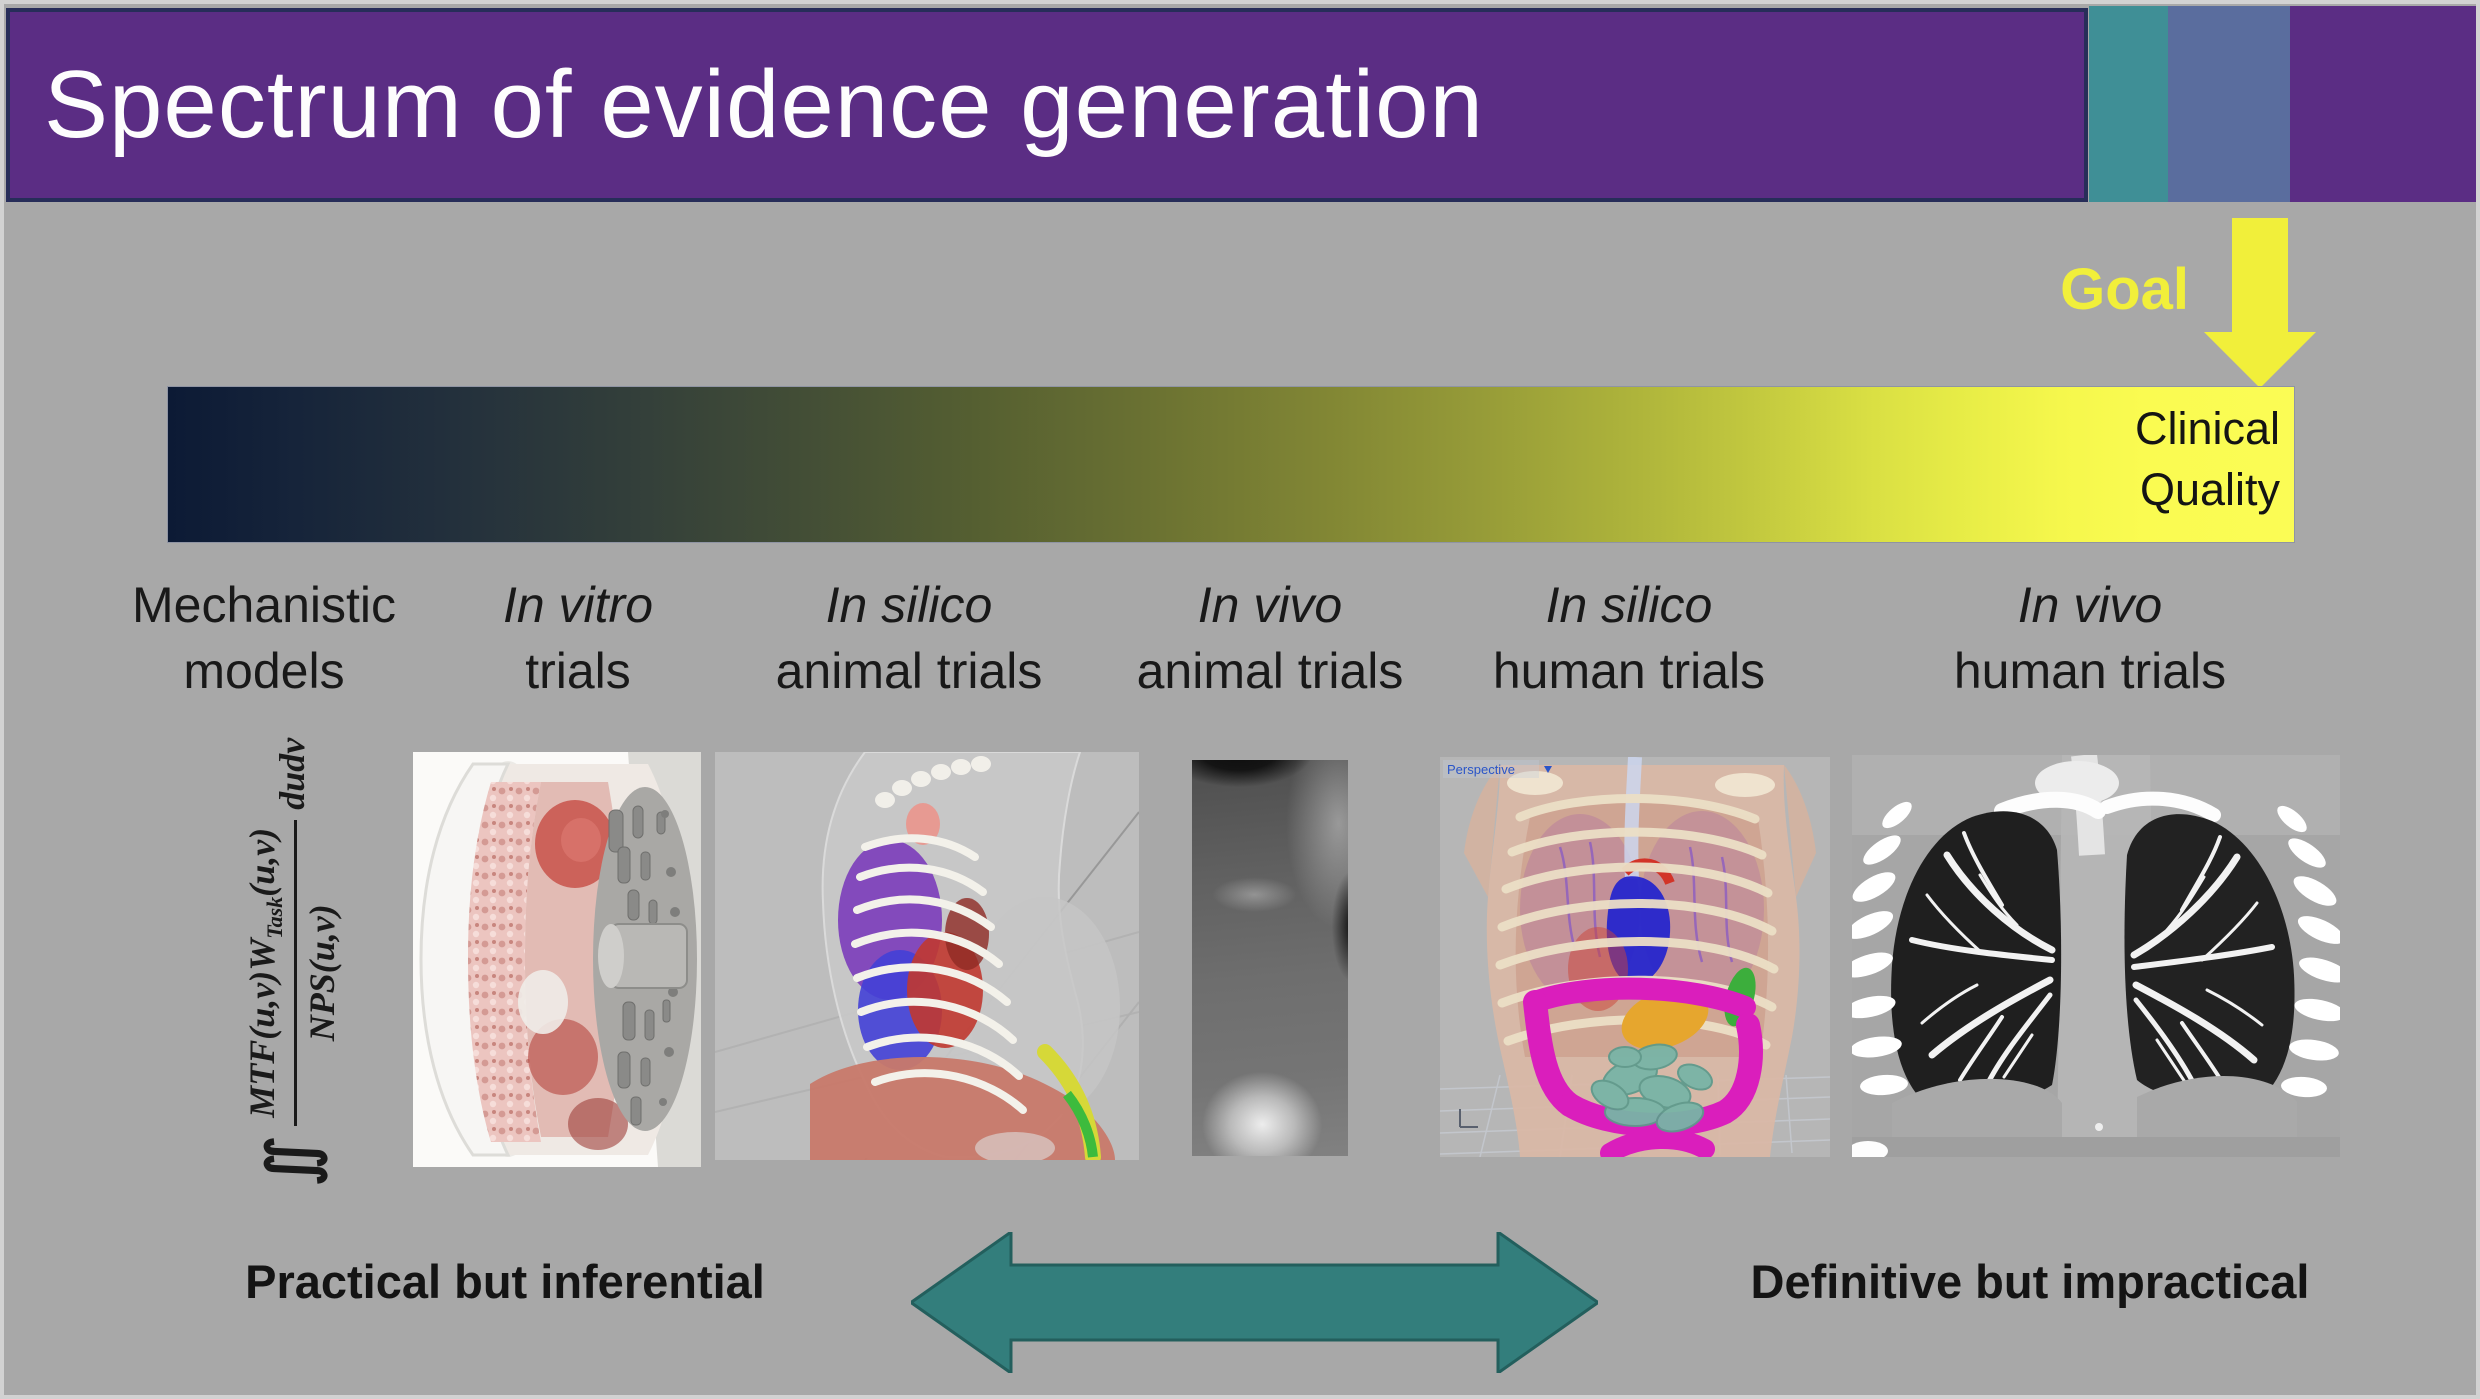 The image size is (2480, 1399). Describe the element at coordinates (1231, 464) in the screenshot. I see `quality-gradient-bar` at that location.